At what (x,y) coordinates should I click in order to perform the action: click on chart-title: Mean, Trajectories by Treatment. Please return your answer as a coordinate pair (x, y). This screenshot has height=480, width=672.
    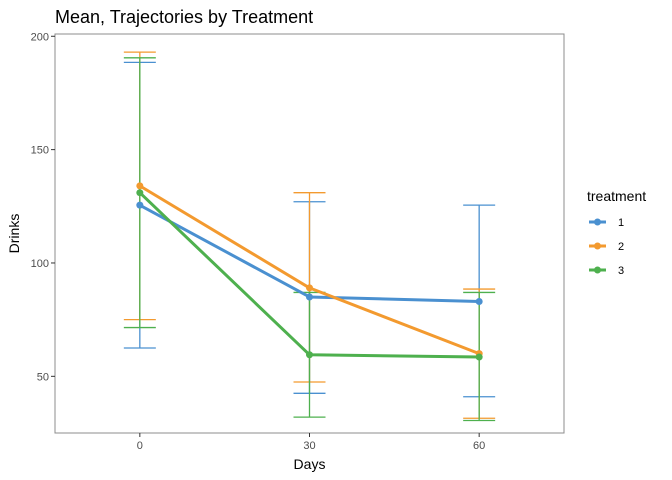
    Looking at the image, I should click on (184, 17).